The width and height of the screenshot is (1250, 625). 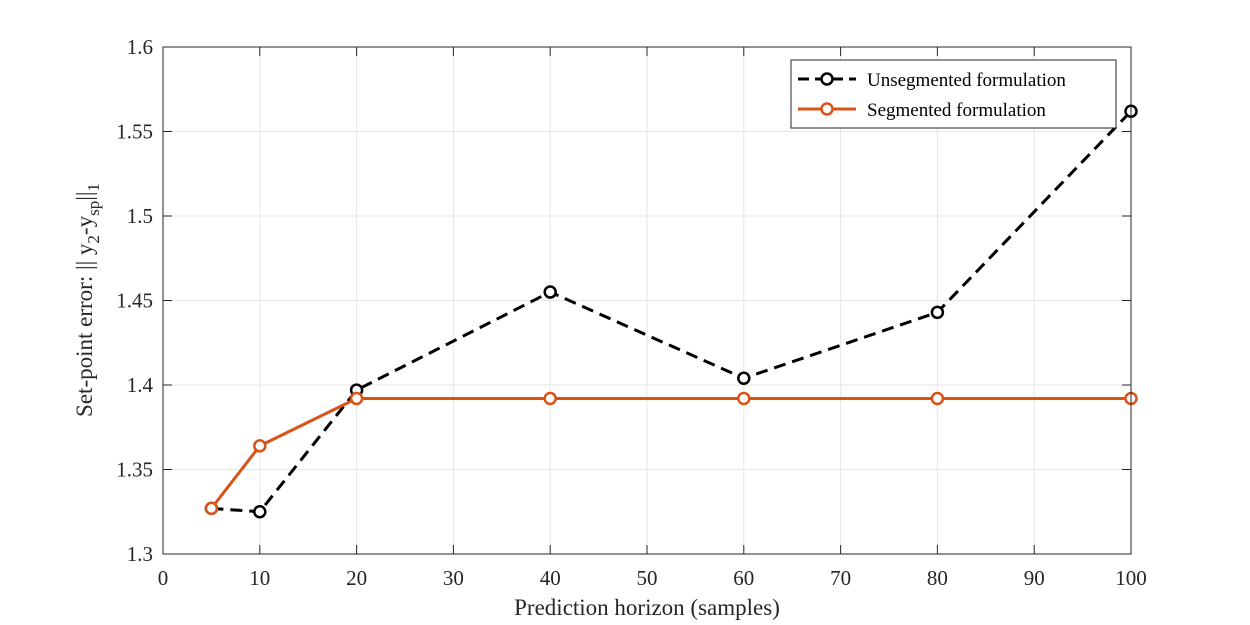 I want to click on x-tick-label: 0, so click(x=163, y=578).